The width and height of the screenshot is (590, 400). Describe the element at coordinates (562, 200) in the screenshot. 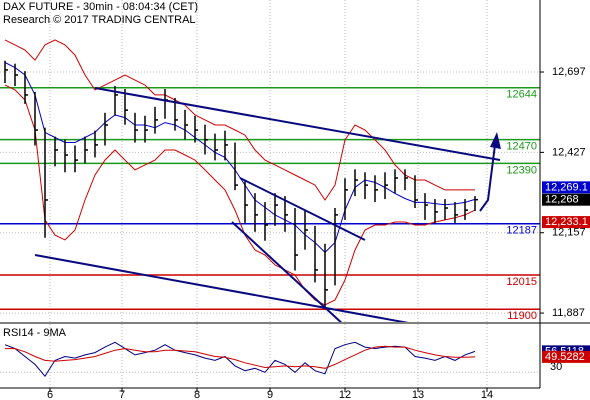

I see `price-tag-label: 12,268` at that location.